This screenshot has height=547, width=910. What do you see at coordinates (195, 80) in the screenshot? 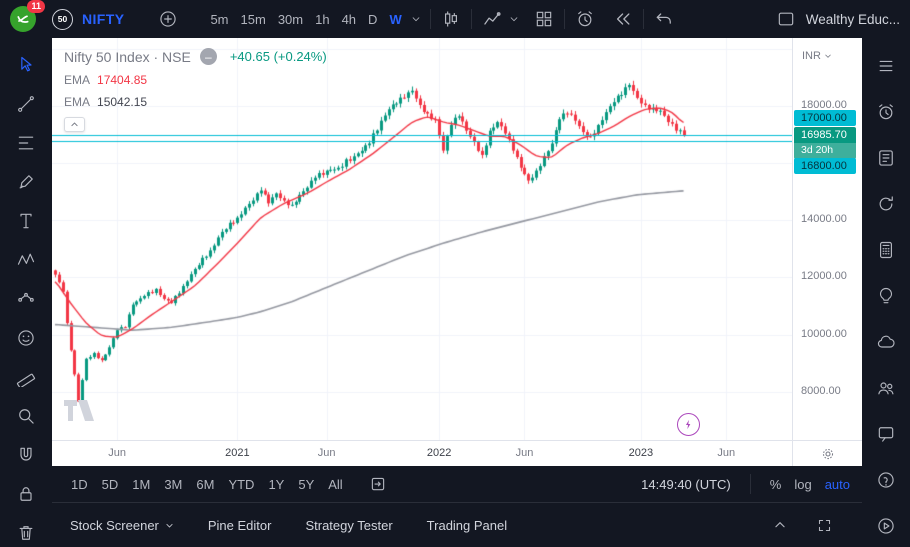
I see `indicator-row-ema-fast: EMA 17404.85` at bounding box center [195, 80].